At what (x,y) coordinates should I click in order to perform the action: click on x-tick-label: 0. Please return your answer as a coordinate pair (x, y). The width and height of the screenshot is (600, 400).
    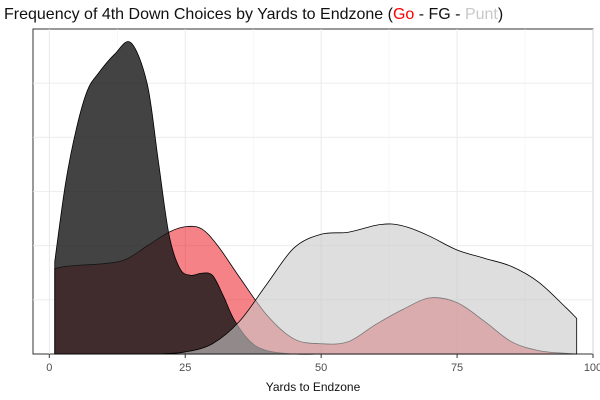
    Looking at the image, I should click on (49, 368).